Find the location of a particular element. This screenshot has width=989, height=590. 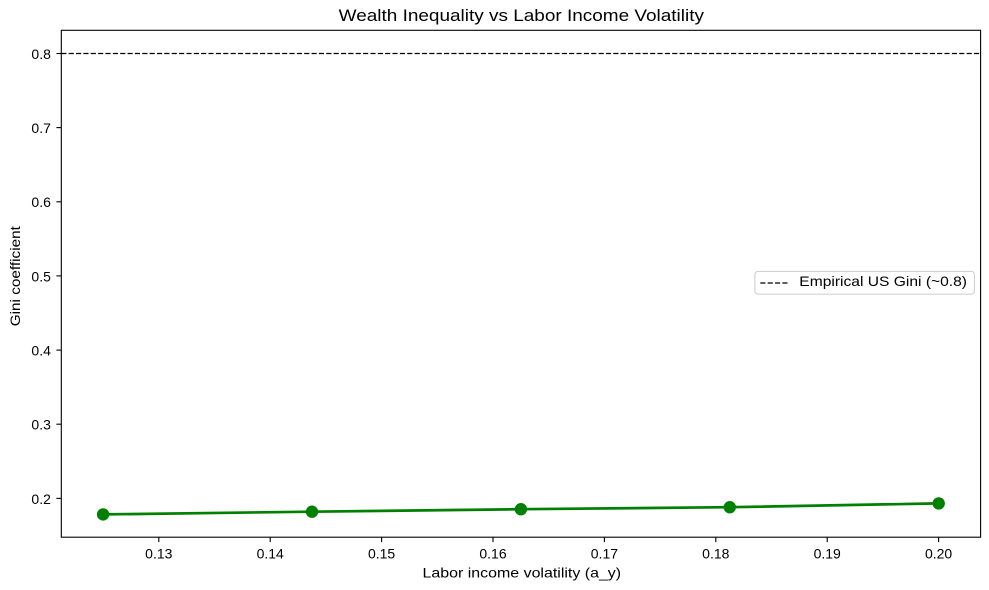

svg-text: 0.7 is located at coordinates (41, 128).